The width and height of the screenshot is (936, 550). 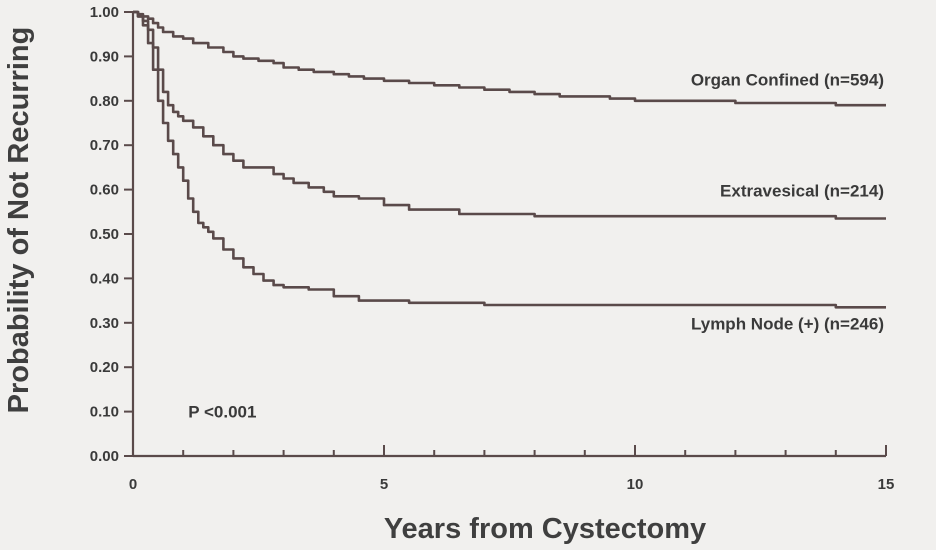 What do you see at coordinates (787, 323) in the screenshot?
I see `series-label-2: Lymph Node (+) (n=246)` at bounding box center [787, 323].